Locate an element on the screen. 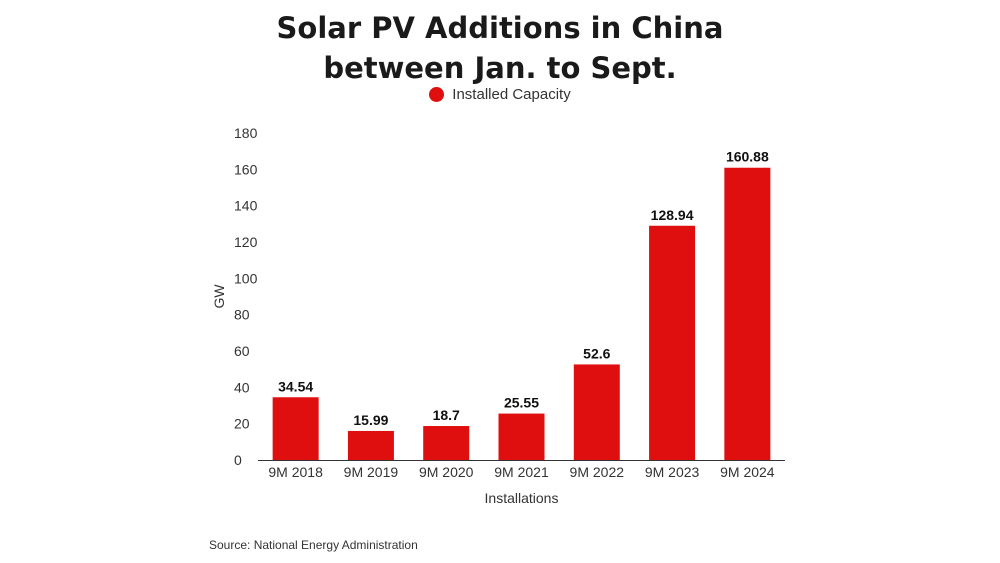 The height and width of the screenshot is (563, 1000). chart-title-line-1: Solar PV Additions in China is located at coordinates (500, 28).